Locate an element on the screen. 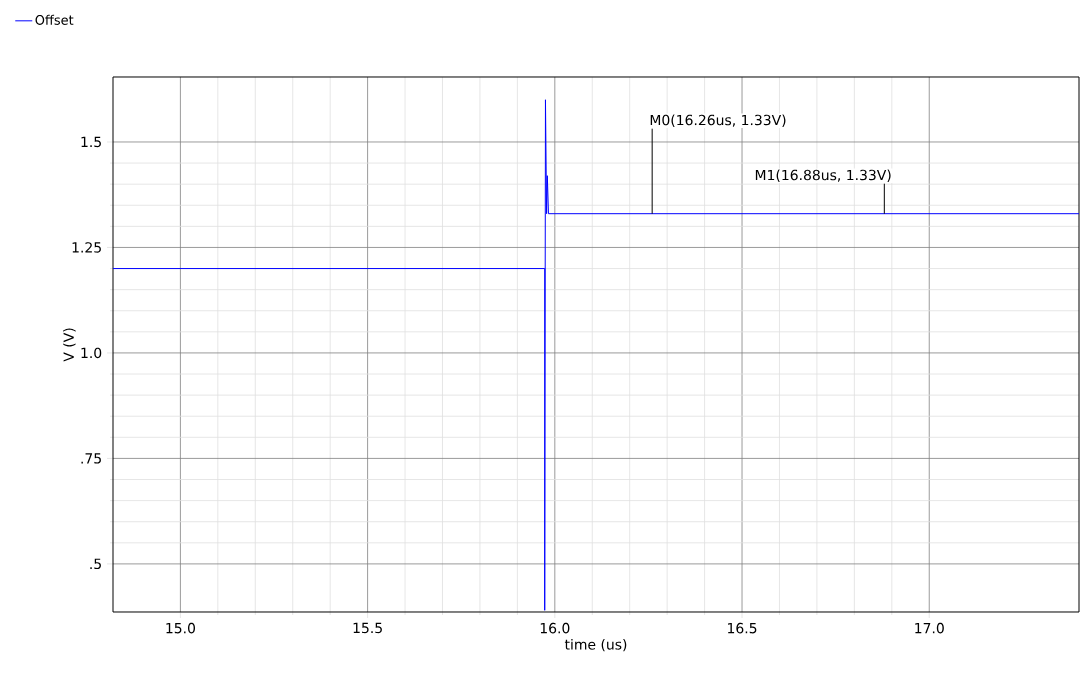 This screenshot has width=1081, height=697. x-tick-label: 15.0 is located at coordinates (180, 628).